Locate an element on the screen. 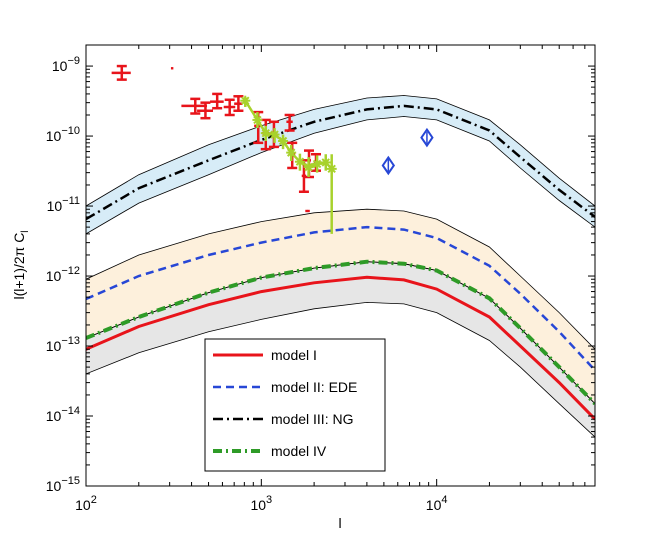 Image resolution: width=654 pixels, height=545 pixels. svg-text: l(l+1)/2π Cl is located at coordinates (21, 264).